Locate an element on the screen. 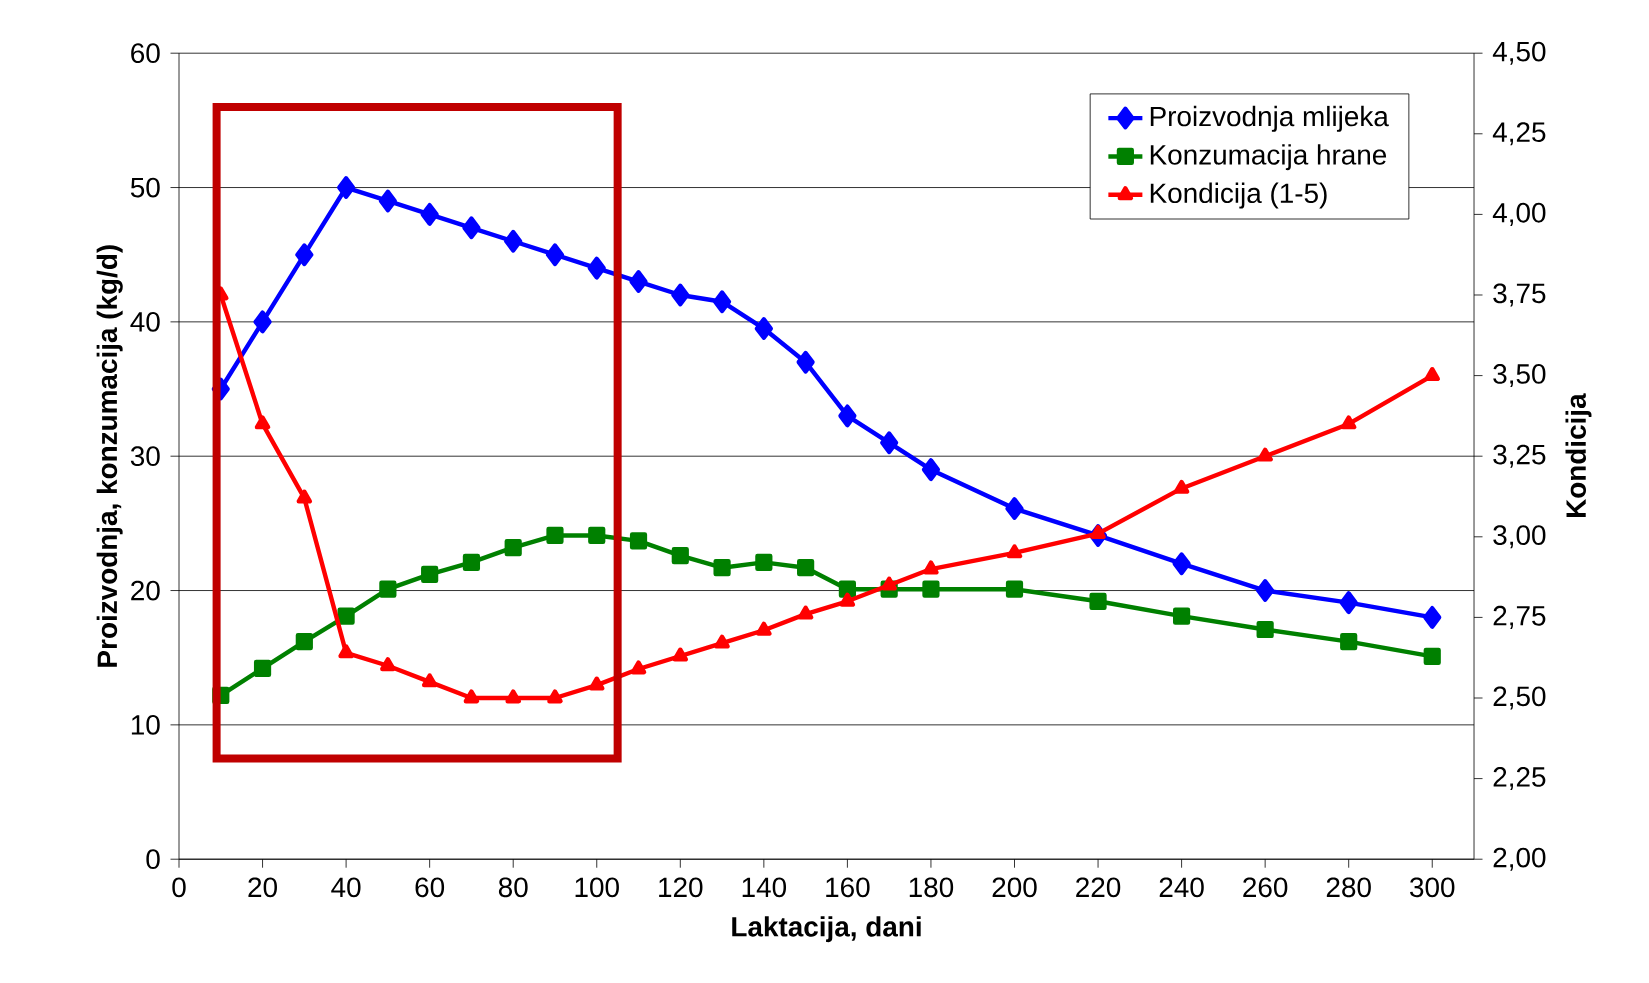  y2-tick-label: 4,25 is located at coordinates (1519, 134).